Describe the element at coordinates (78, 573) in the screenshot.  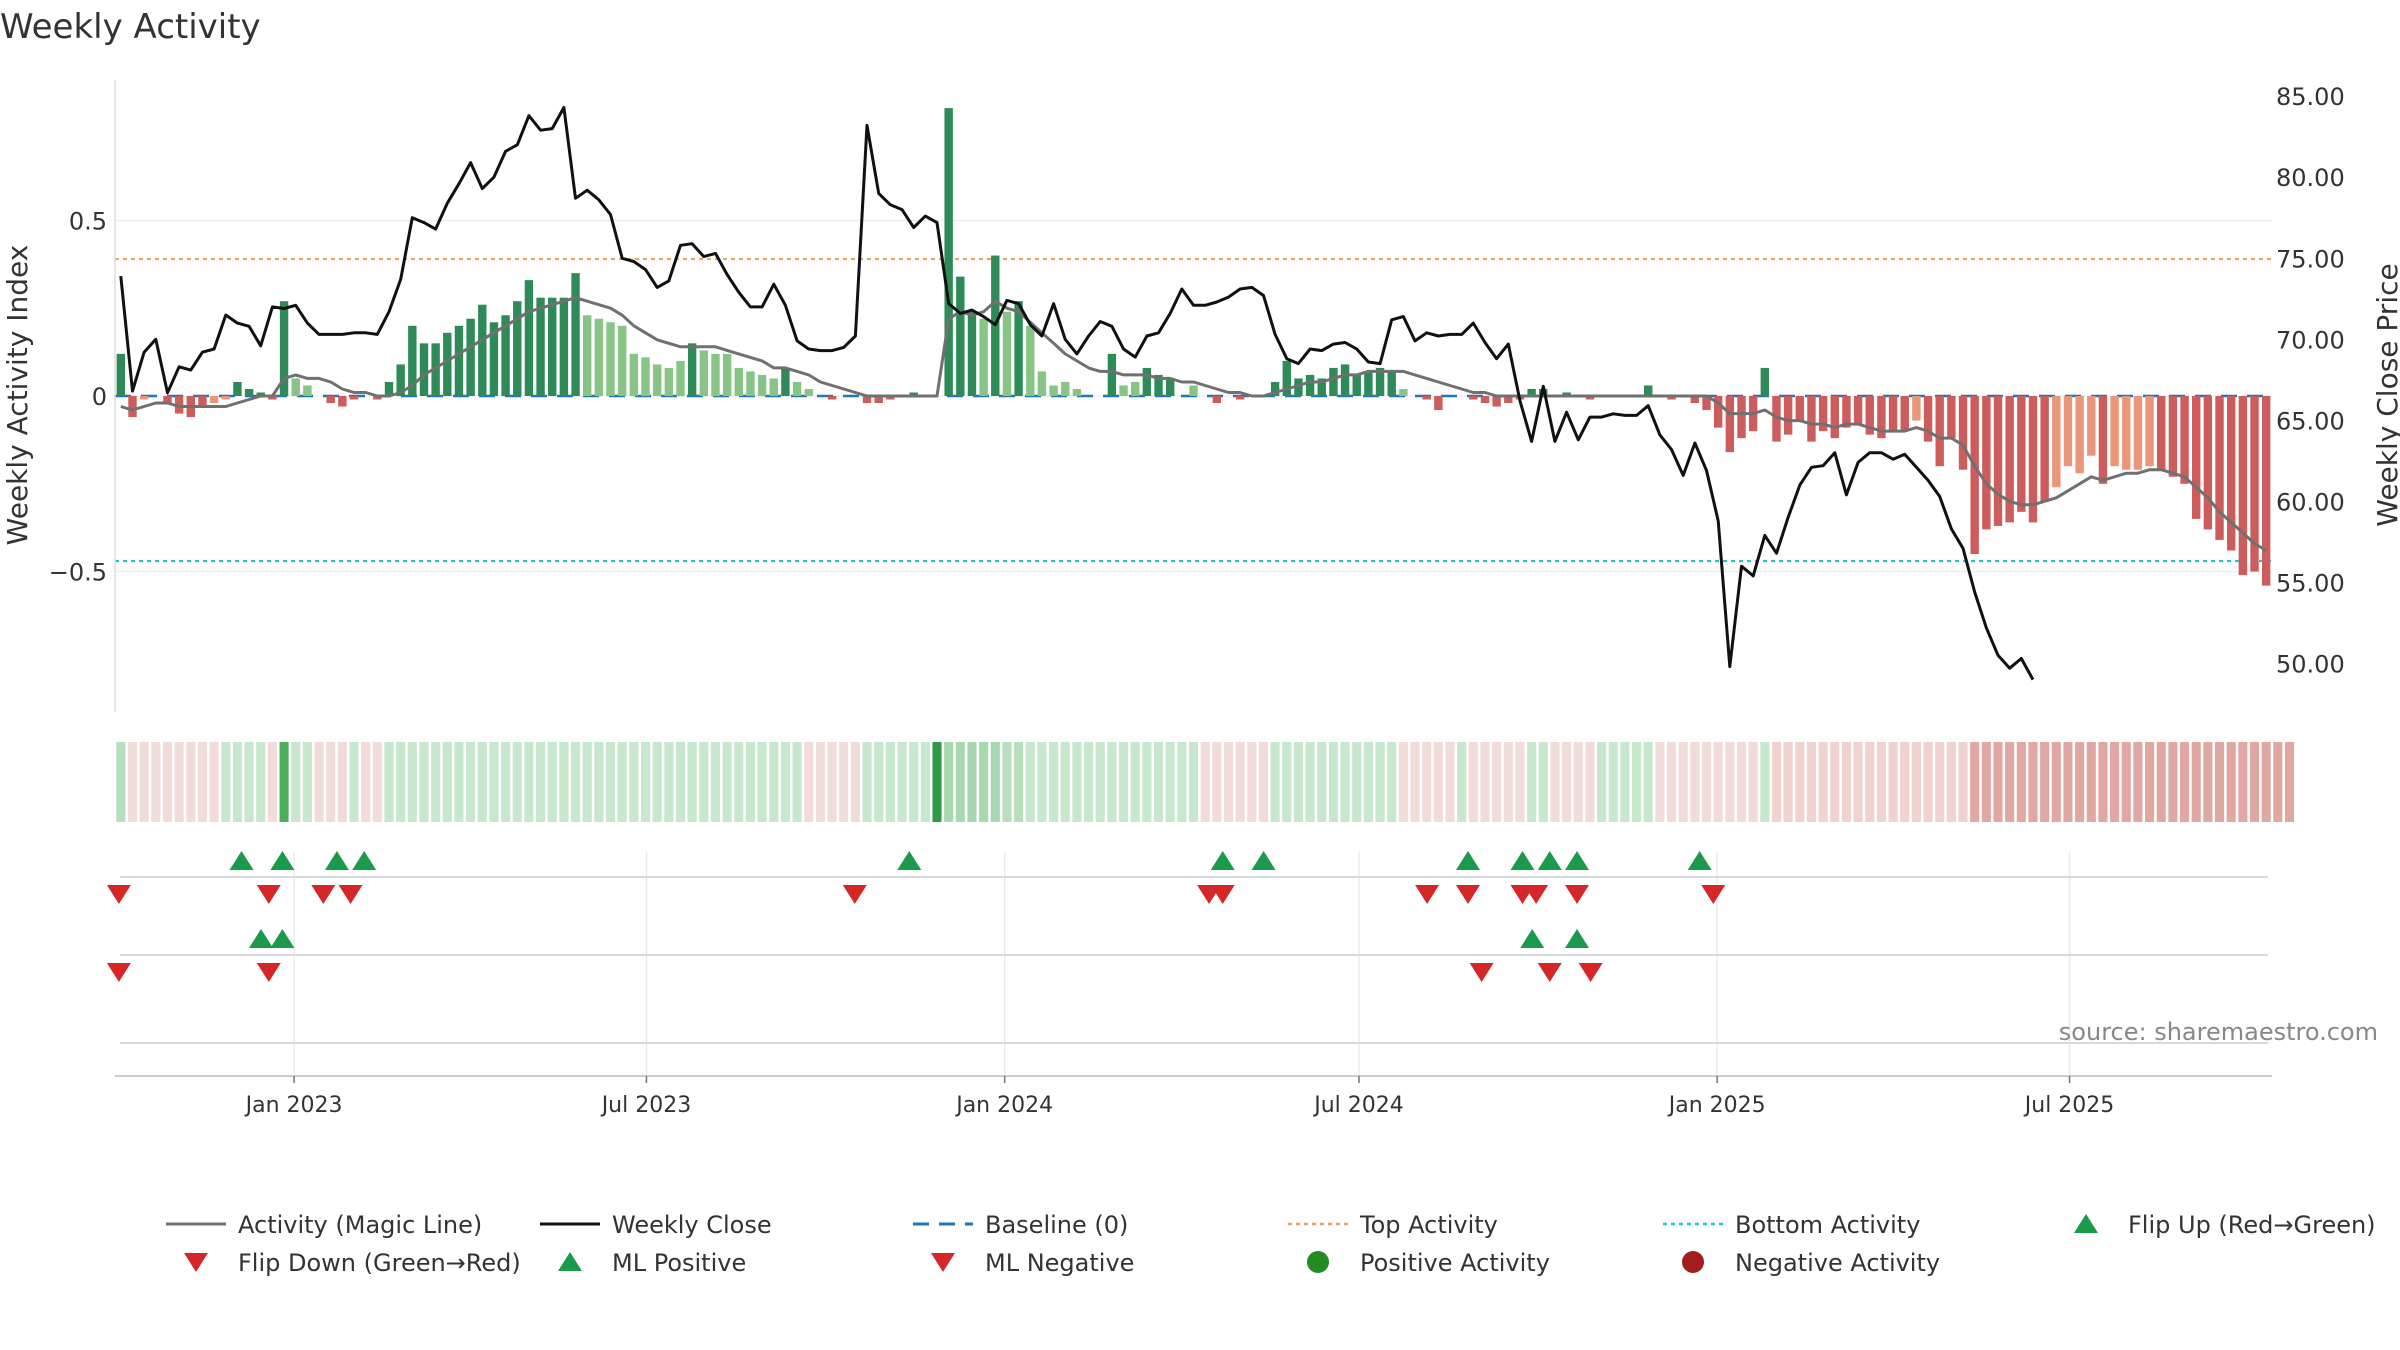
I see `y-left-tick-label: −0.5` at that location.